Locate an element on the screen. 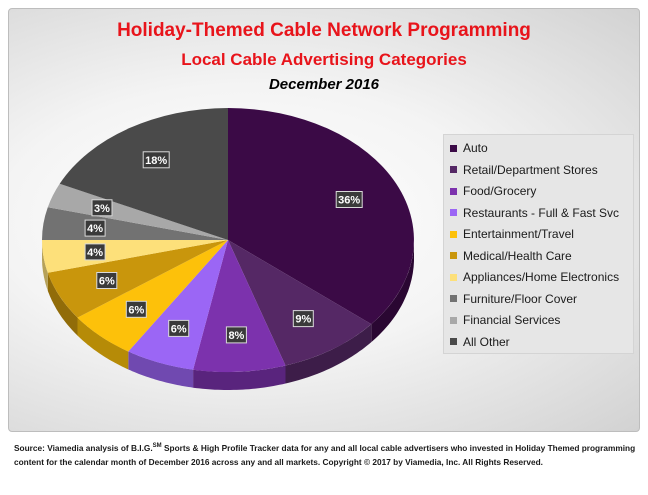  chart-title: Holiday-Themed Cable Network Programming is located at coordinates (324, 30).